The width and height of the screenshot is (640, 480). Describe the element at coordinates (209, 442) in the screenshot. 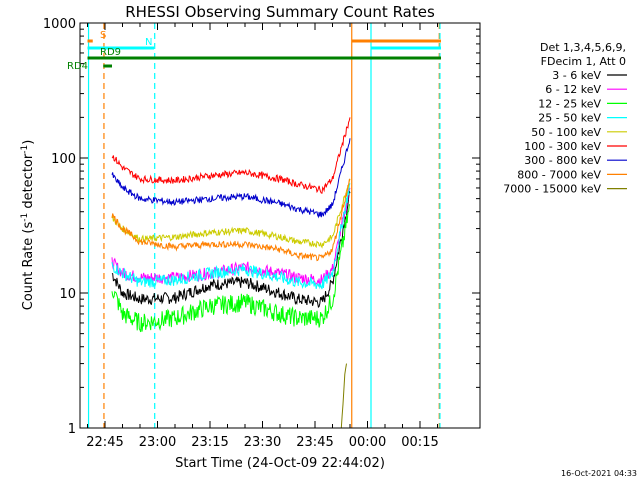

I see `x-tick-label: 23:15` at that location.